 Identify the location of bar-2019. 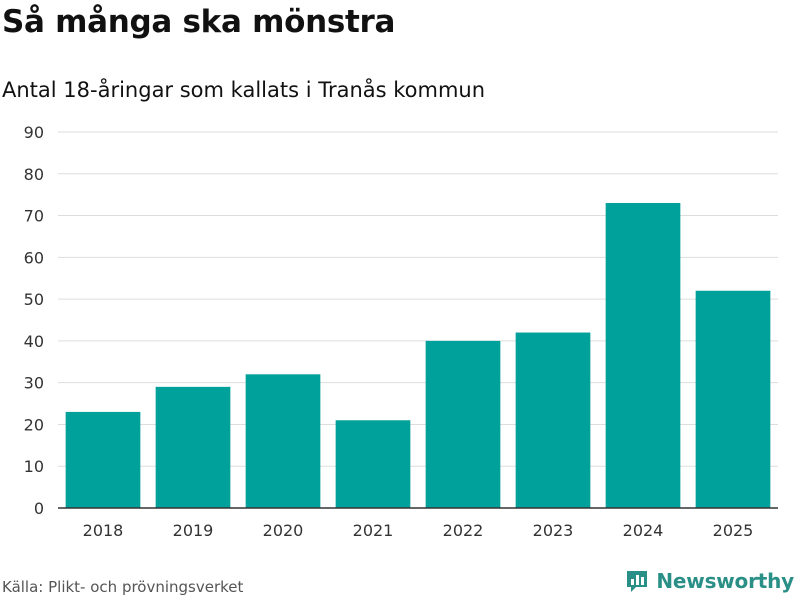
(193, 447).